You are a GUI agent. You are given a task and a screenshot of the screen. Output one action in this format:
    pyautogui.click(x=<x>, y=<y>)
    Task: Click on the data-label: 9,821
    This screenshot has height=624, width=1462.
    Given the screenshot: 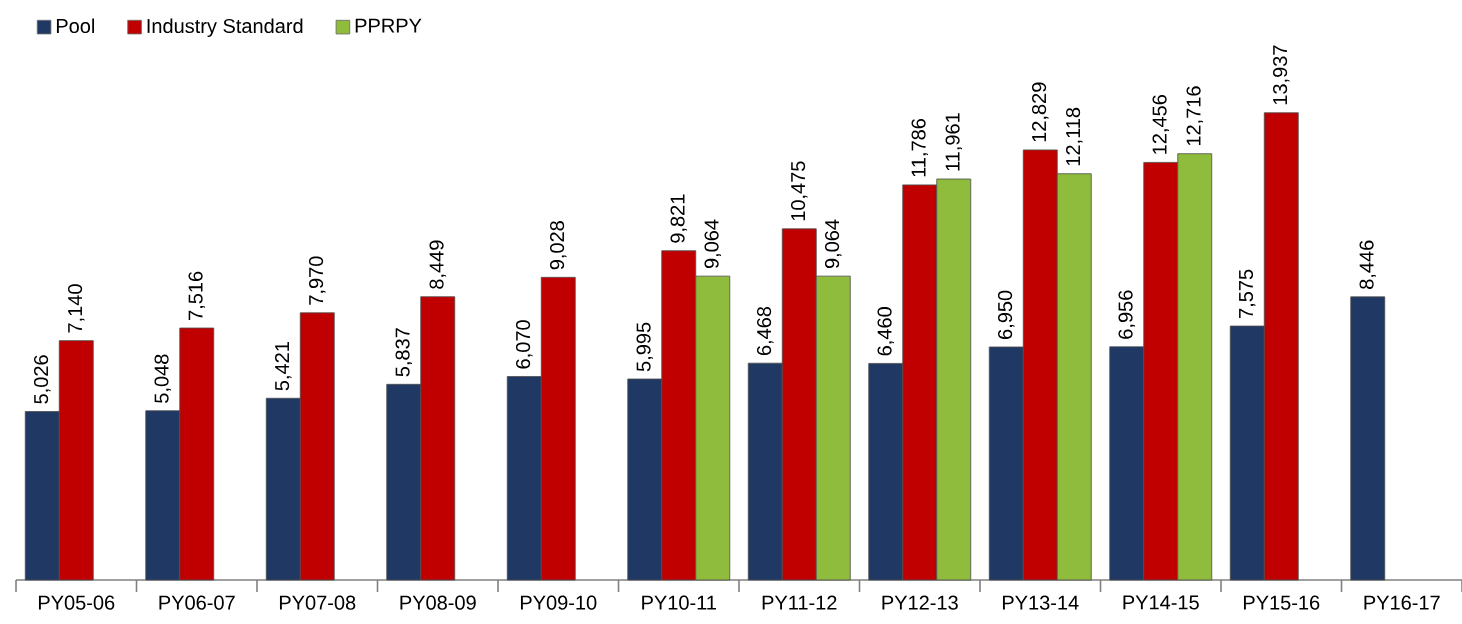 What is the action you would take?
    pyautogui.click(x=679, y=218)
    